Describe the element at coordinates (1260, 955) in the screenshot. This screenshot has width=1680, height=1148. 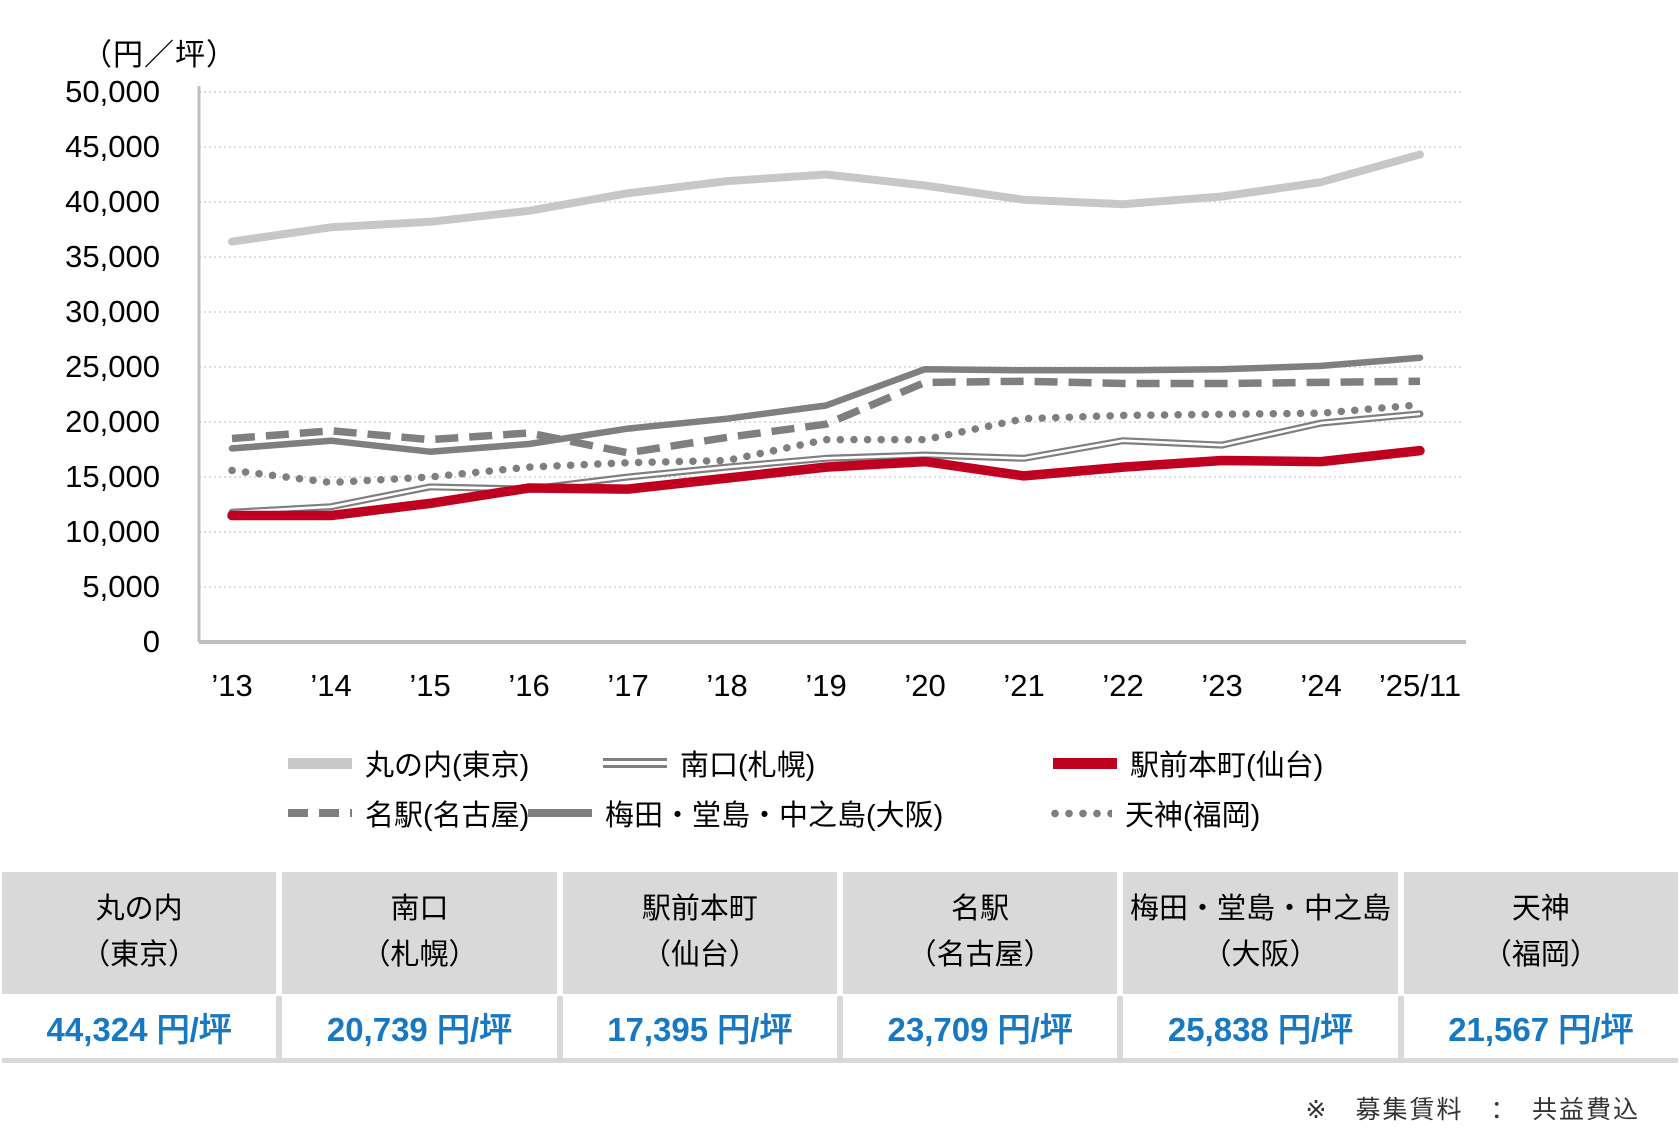
I see `city-name: （大阪）` at that location.